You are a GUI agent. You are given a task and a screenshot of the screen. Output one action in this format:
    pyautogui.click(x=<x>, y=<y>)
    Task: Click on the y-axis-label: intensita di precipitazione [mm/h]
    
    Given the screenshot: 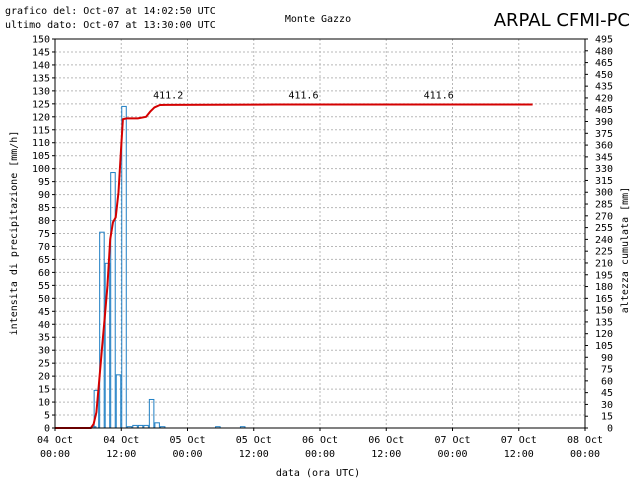 What is the action you would take?
    pyautogui.click(x=14, y=233)
    